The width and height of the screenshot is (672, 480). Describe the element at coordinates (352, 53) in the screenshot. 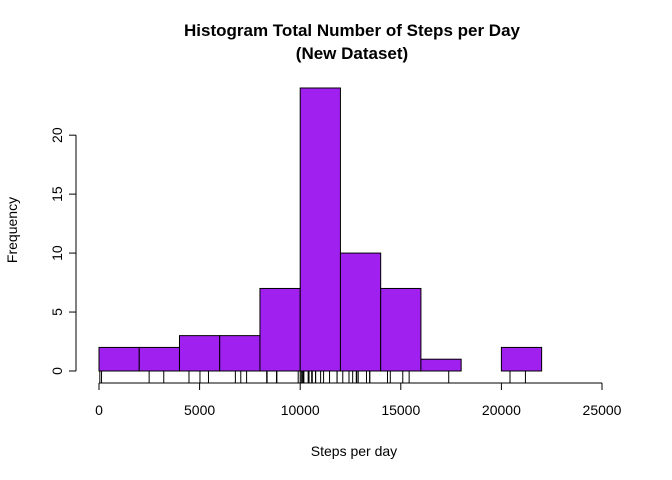

I see `chart-subtitle: (New Dataset)` at that location.